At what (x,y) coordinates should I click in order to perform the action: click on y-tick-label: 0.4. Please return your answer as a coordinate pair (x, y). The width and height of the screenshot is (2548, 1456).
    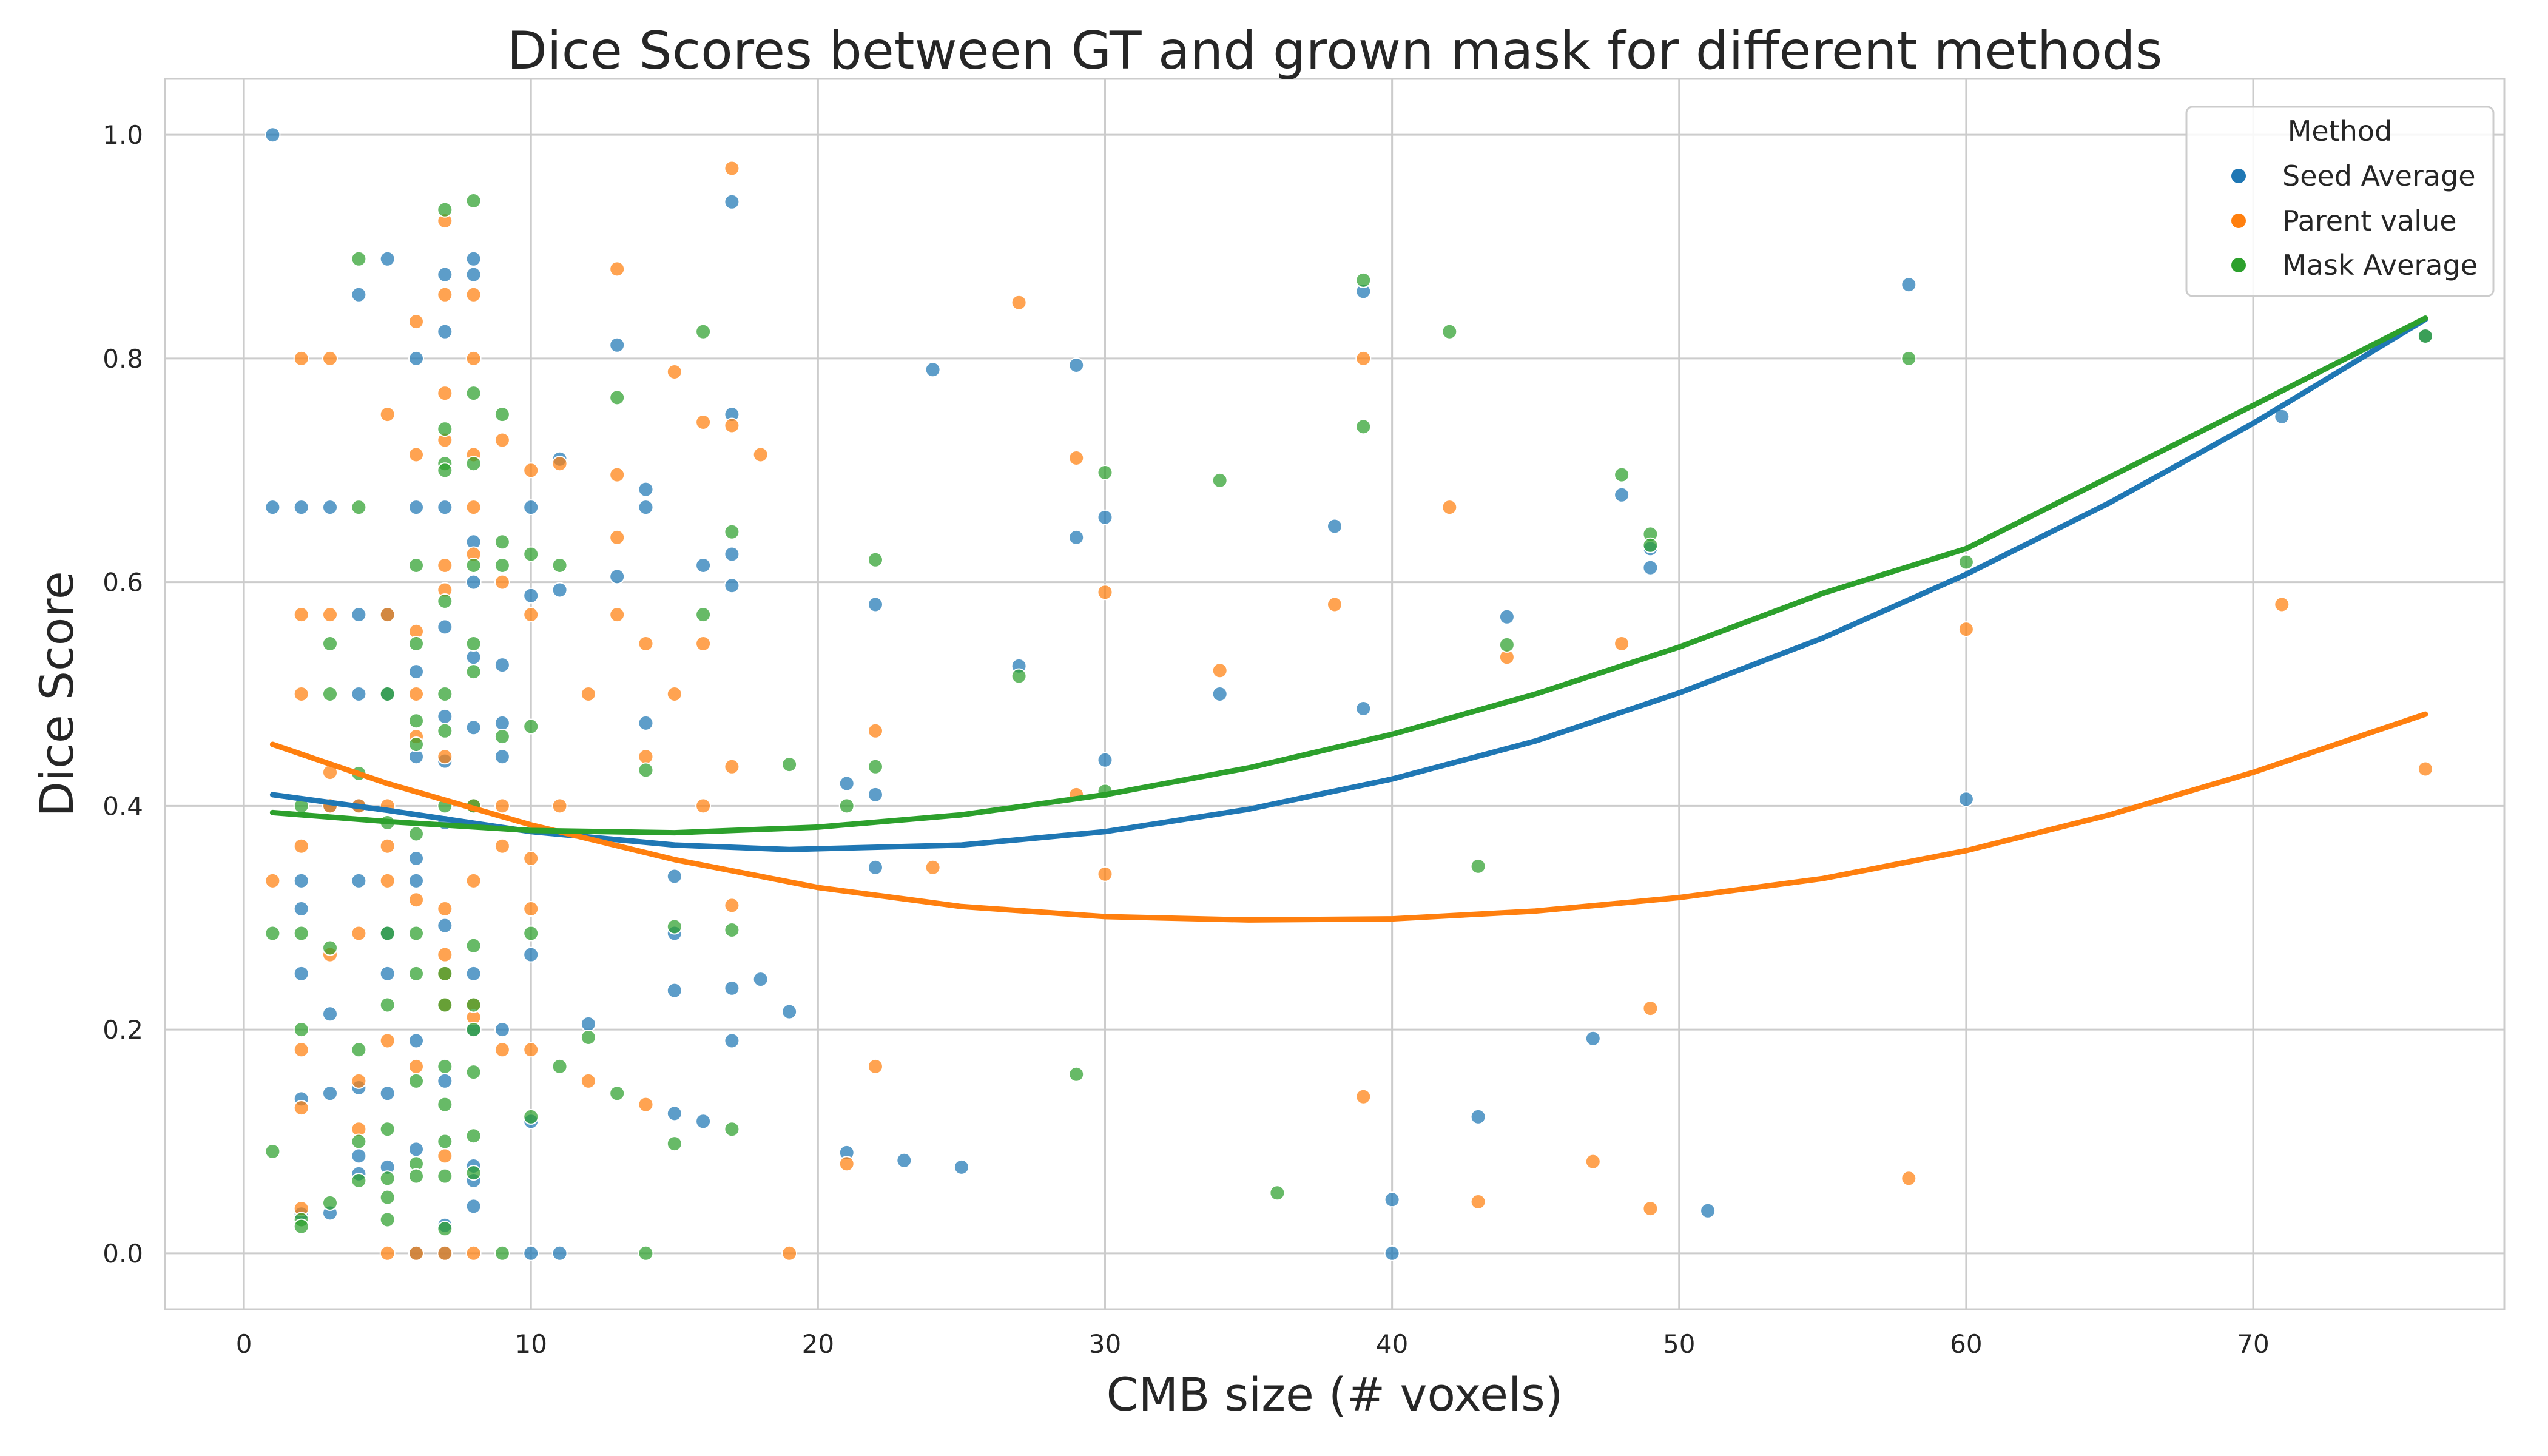
    Looking at the image, I should click on (123, 806).